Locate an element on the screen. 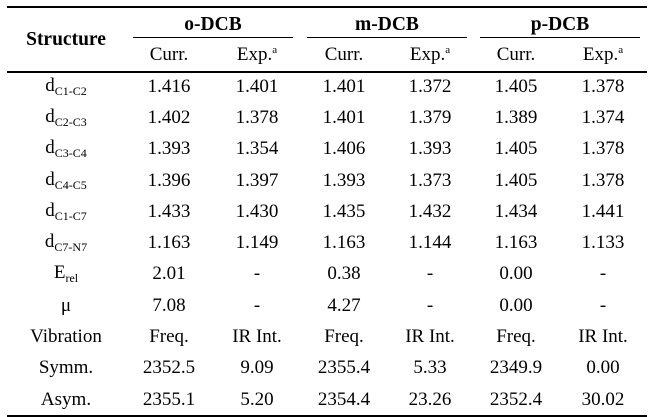 The image size is (653, 417). table-cell: 30.02 is located at coordinates (603, 399).